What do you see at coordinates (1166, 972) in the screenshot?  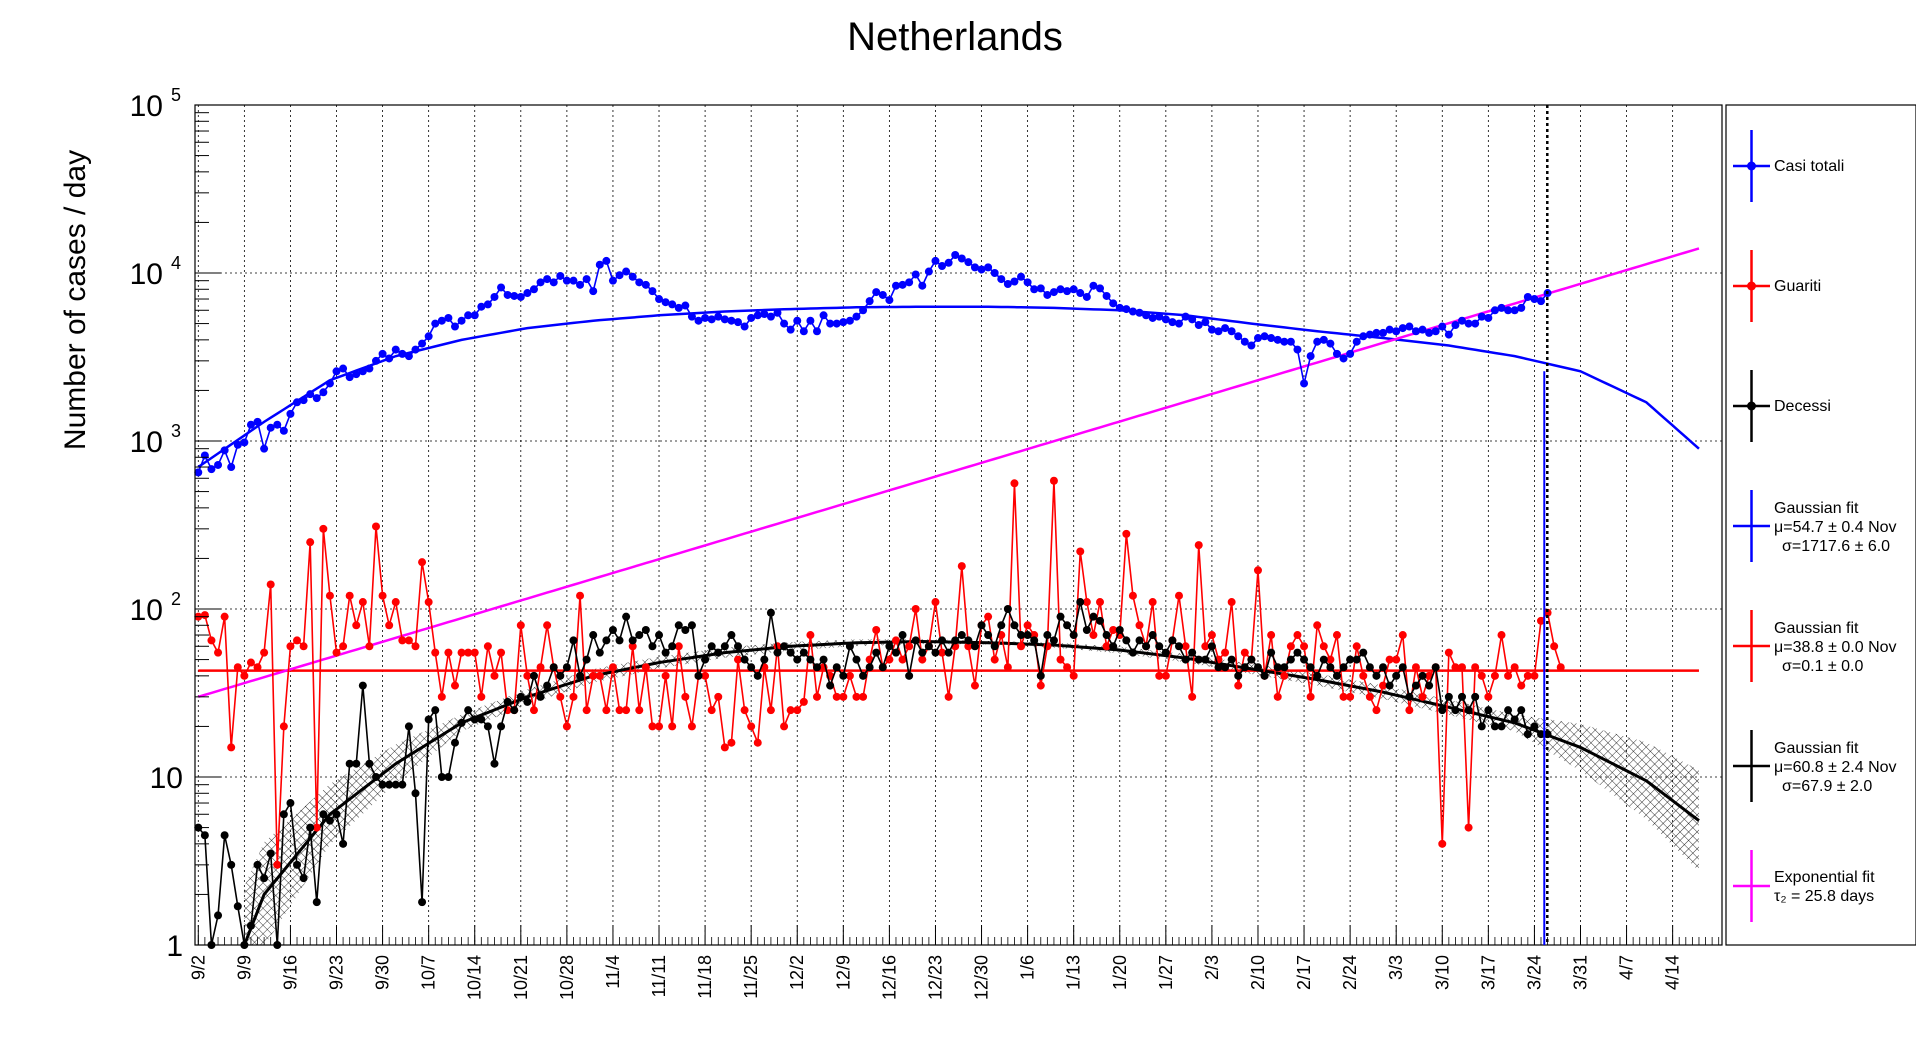 I see `x-tick-label: 1/27` at bounding box center [1166, 972].